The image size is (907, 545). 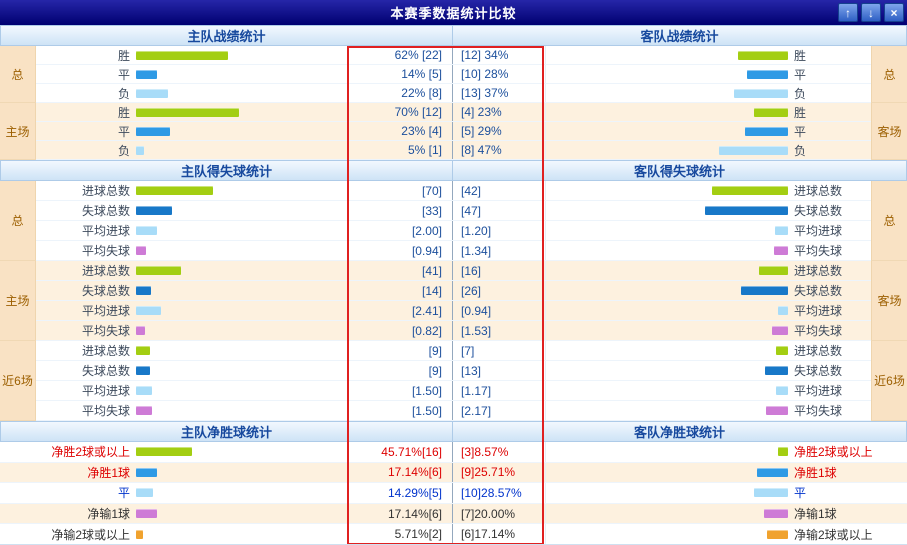 What do you see at coordinates (679, 431) in the screenshot?
I see `section-header-right: 客队净胜球统计` at bounding box center [679, 431].